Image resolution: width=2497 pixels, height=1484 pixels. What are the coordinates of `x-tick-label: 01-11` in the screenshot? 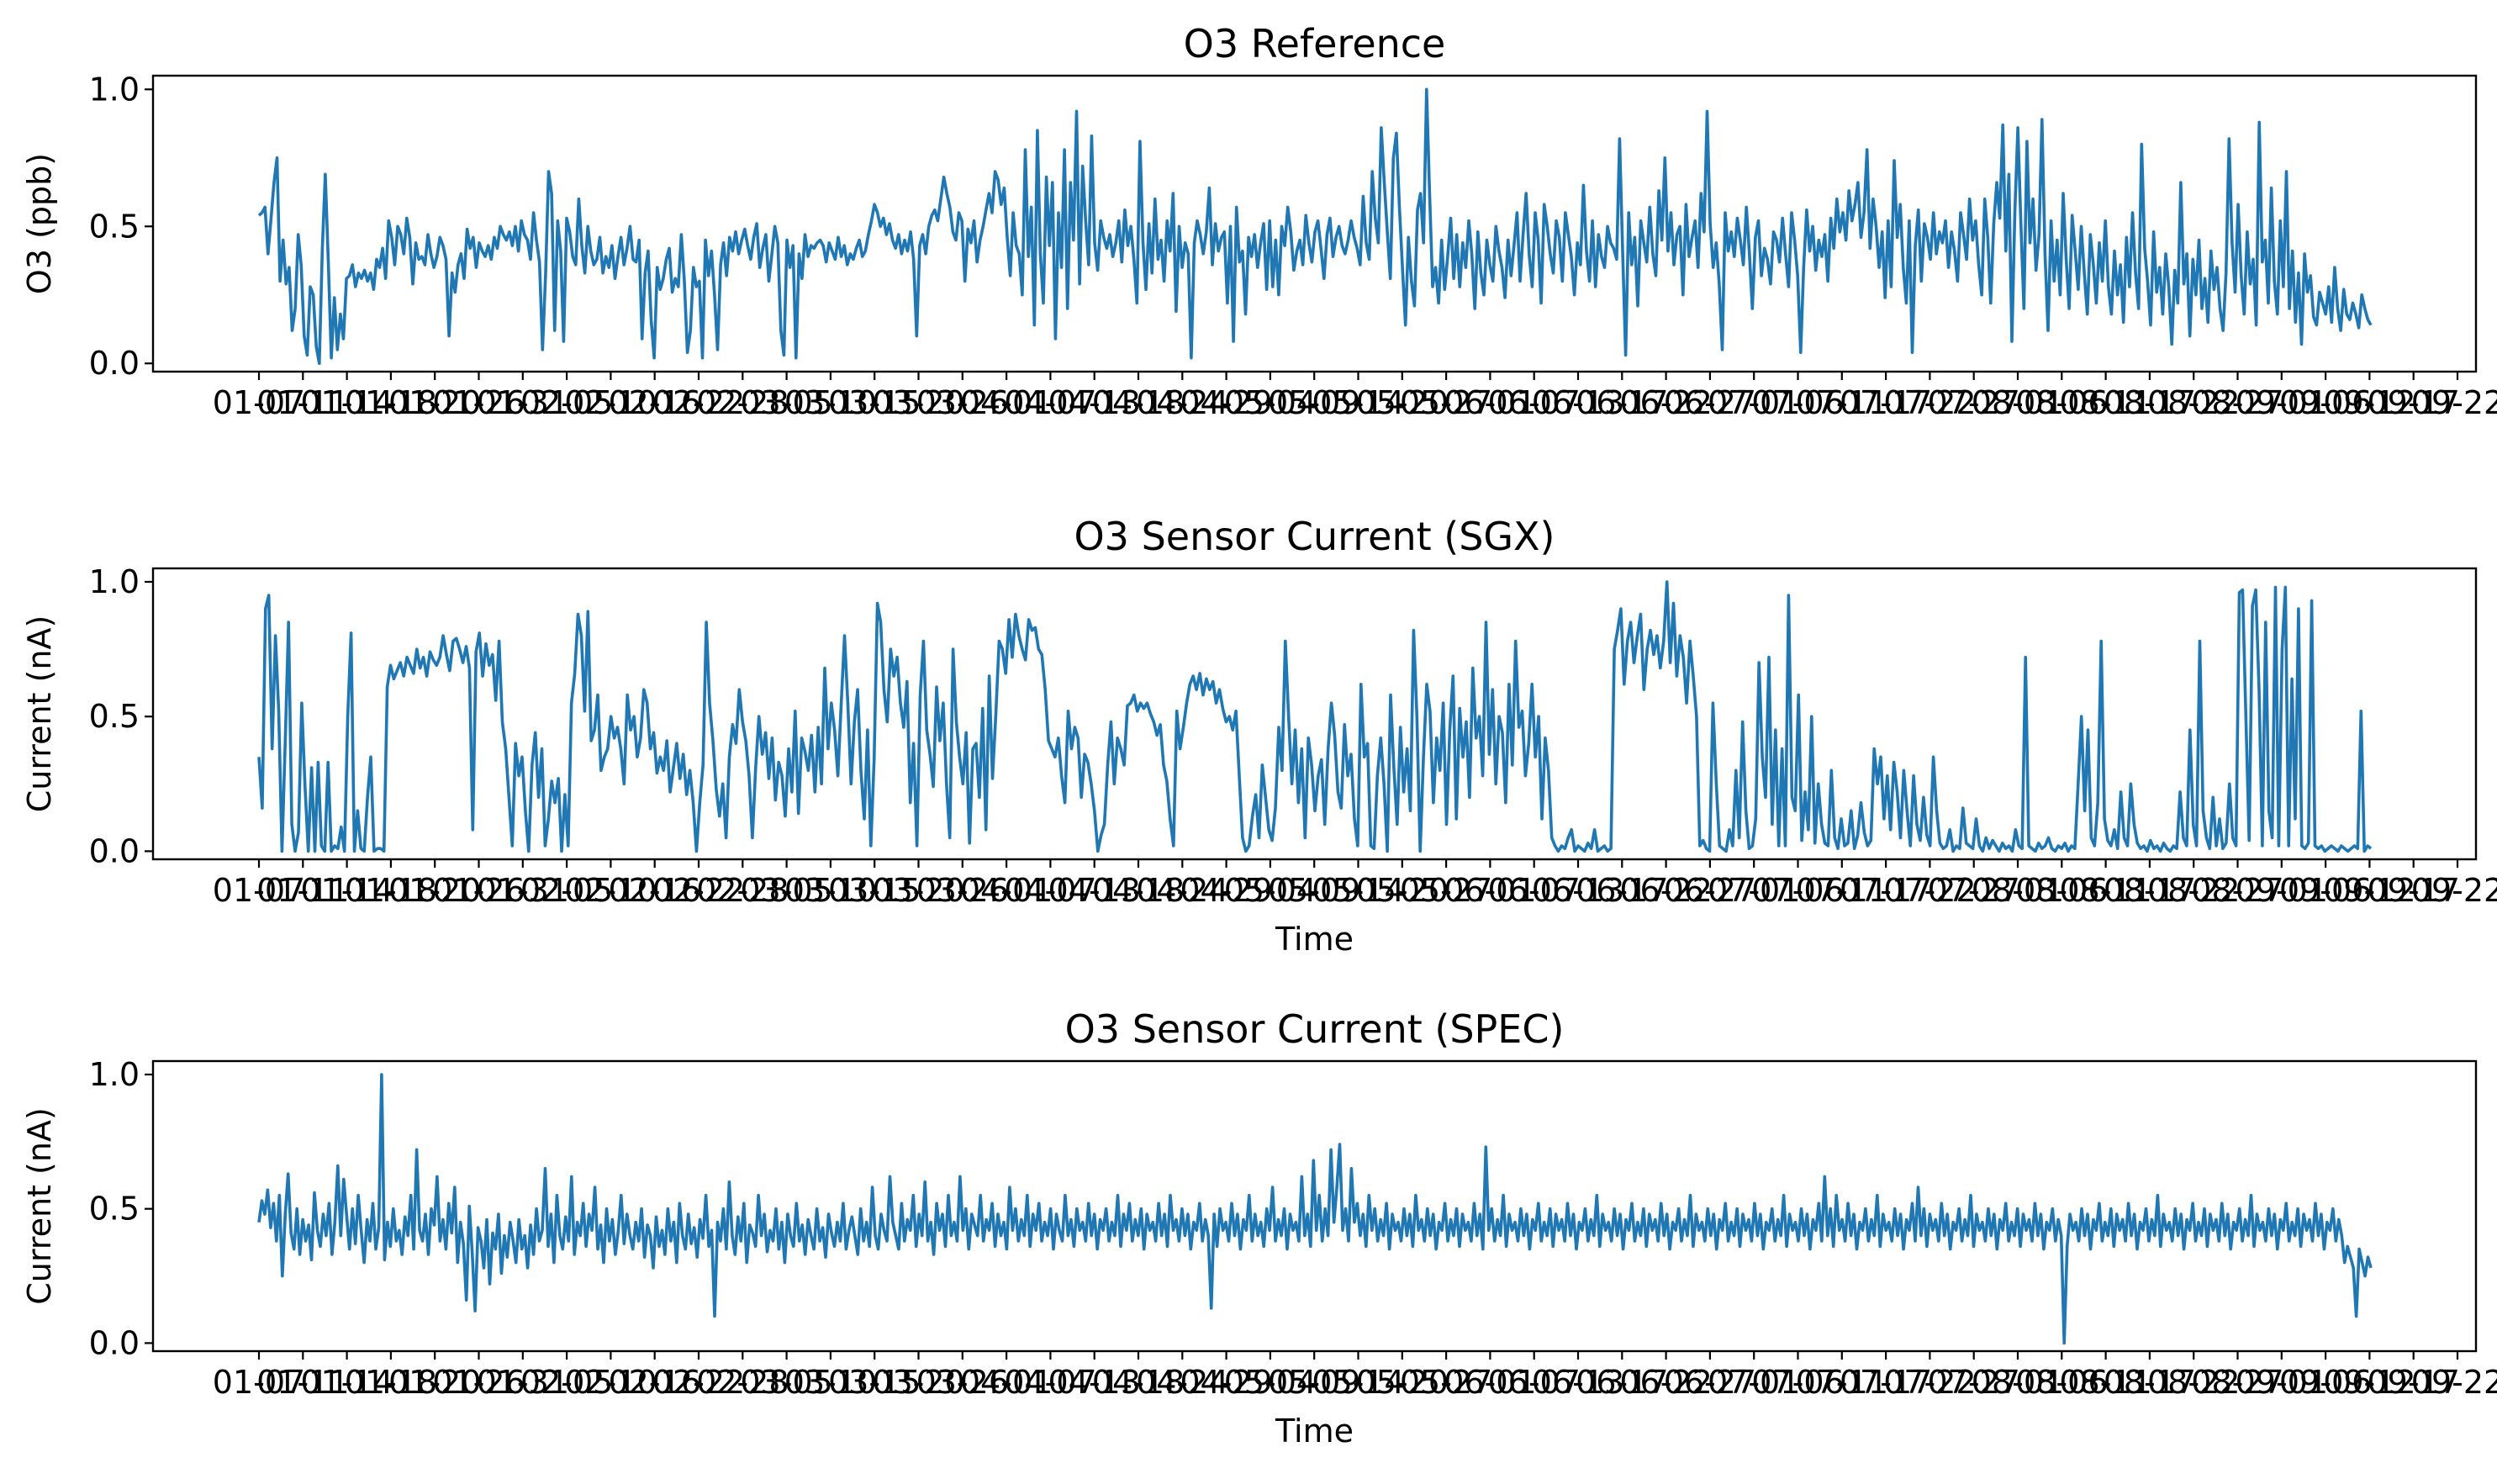 It's located at (302, 890).